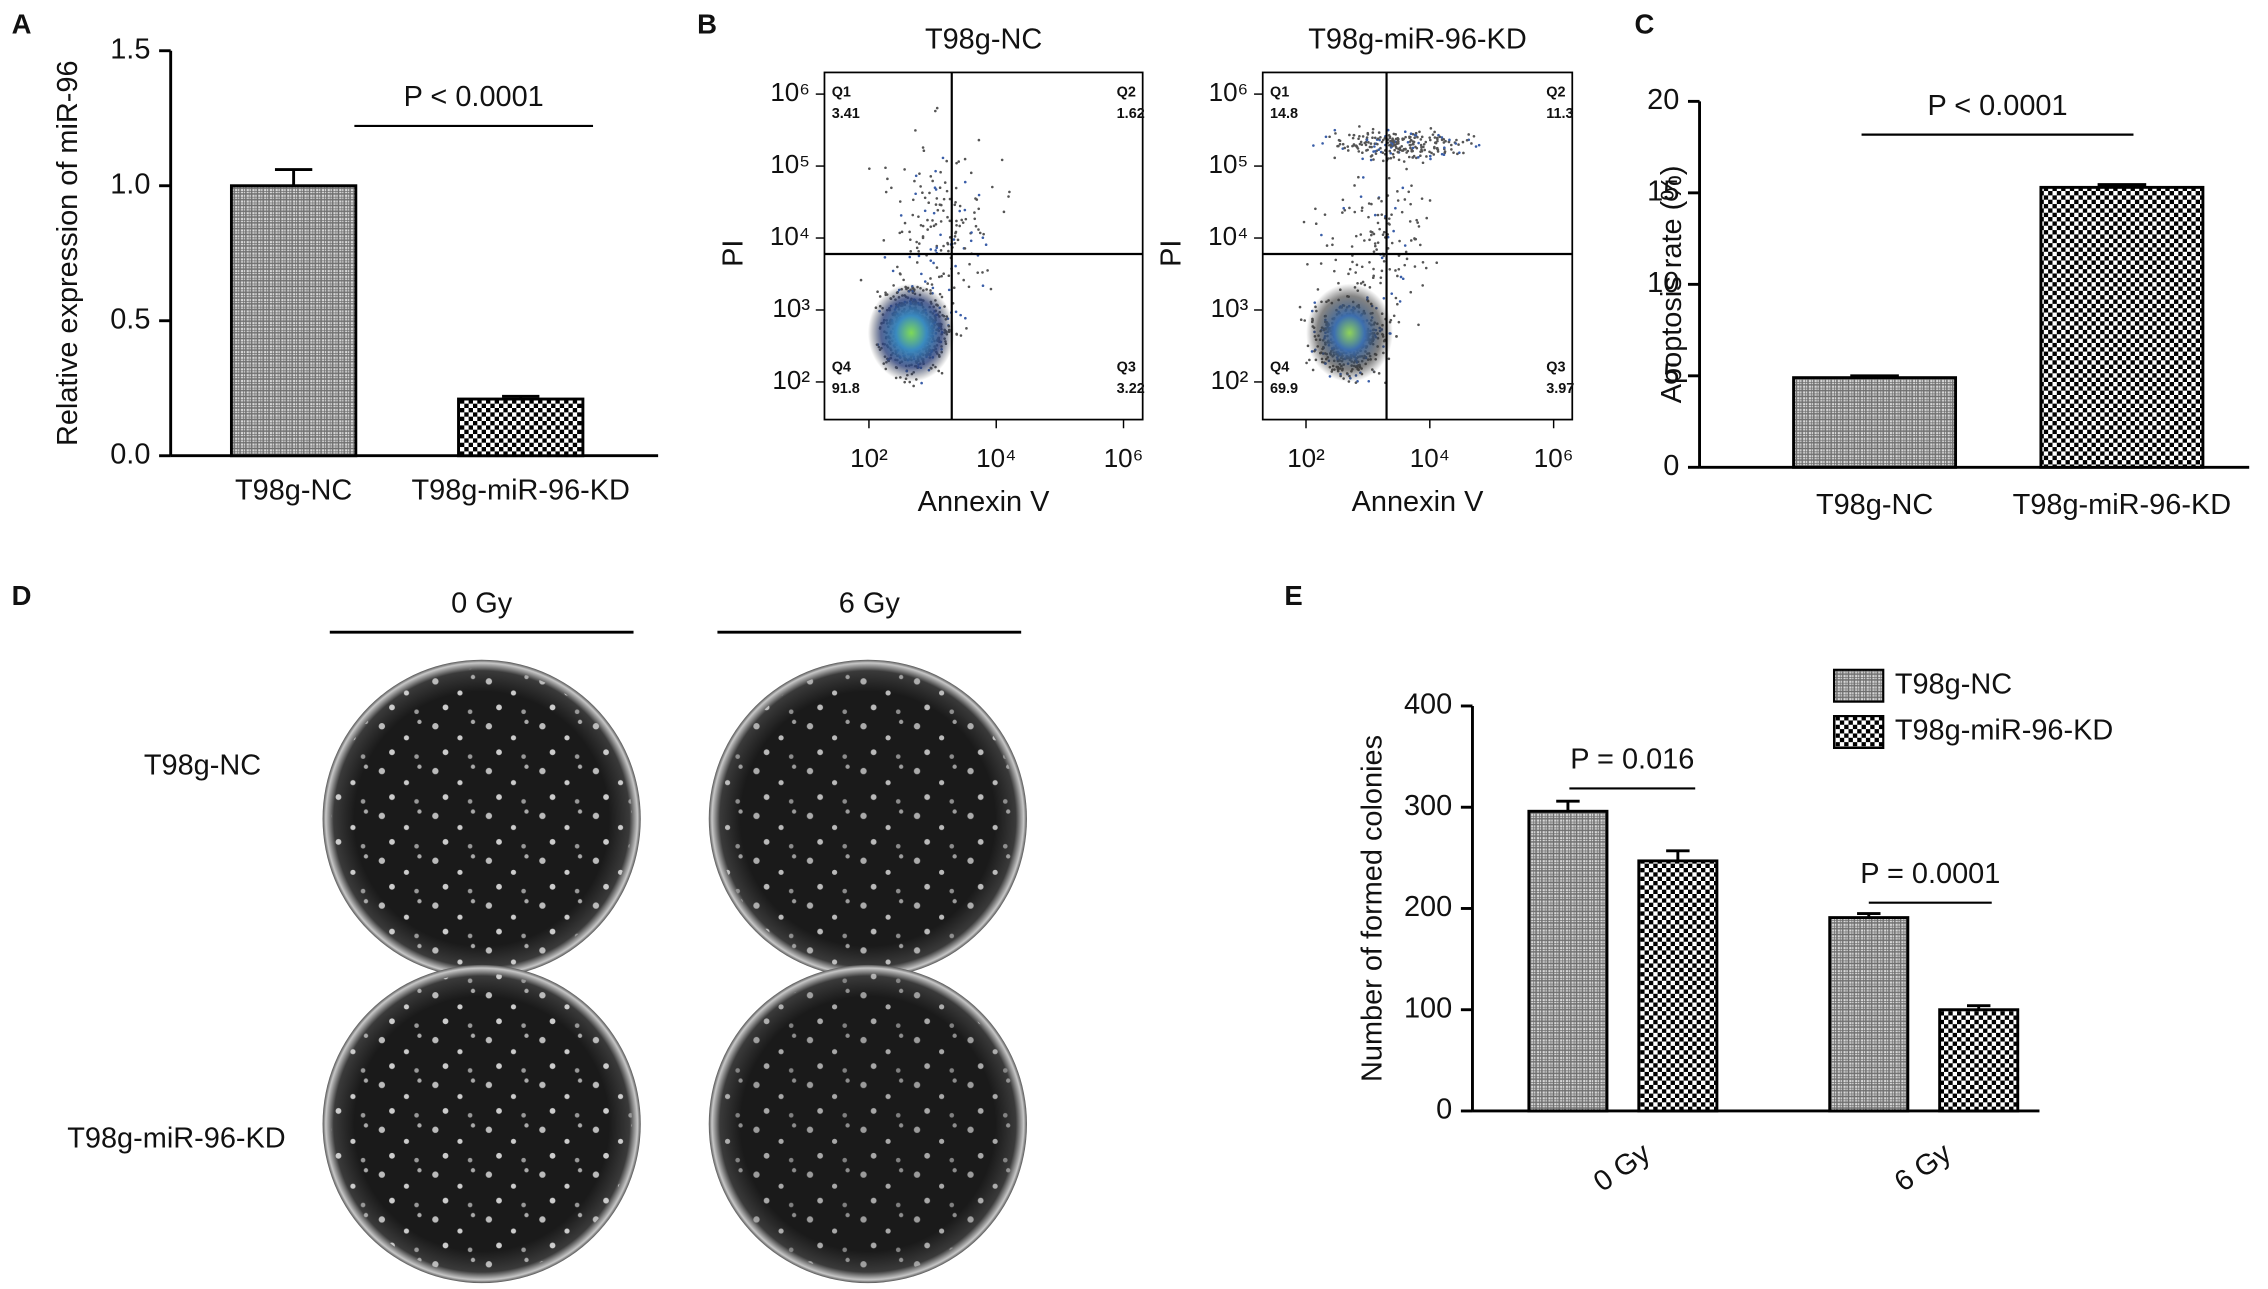 This screenshot has height=1289, width=2268. I want to click on y-tick-label: 20, so click(1663, 100).